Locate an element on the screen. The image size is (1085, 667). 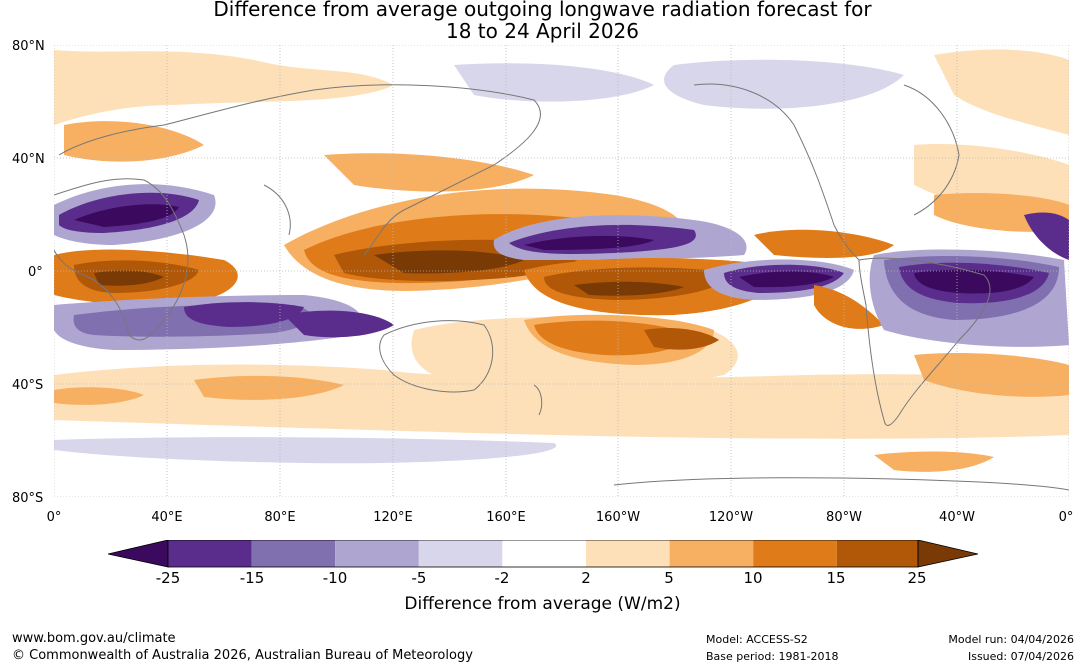
colorbar-low-extend is located at coordinates (138, 554).